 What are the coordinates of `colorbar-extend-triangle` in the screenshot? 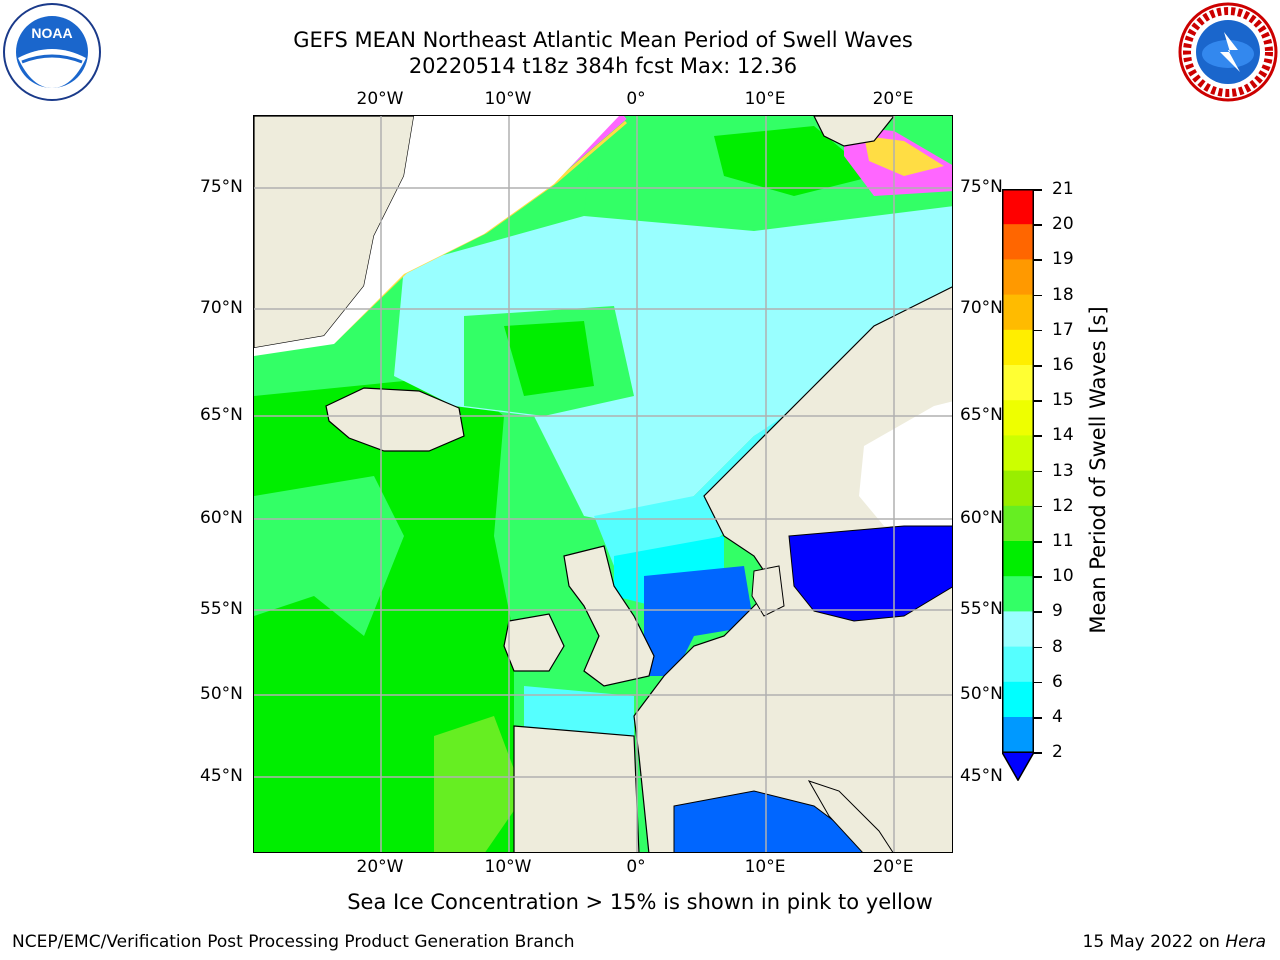 It's located at (1018, 766).